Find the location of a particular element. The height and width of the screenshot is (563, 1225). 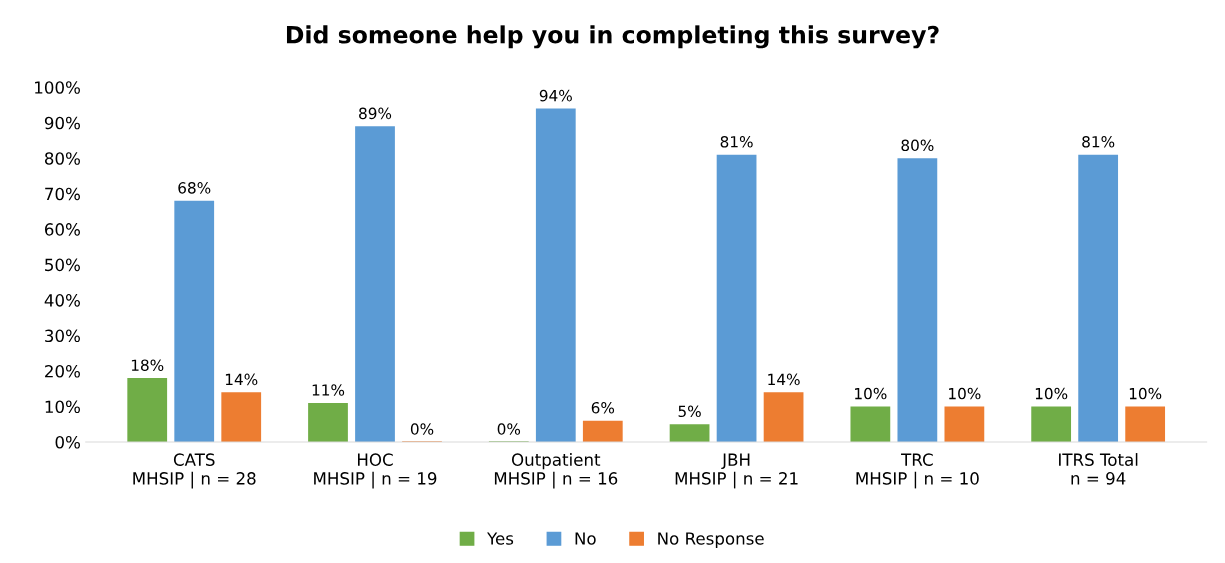

x-tick-label: CATS MHSIP | n = 28 is located at coordinates (194, 471).